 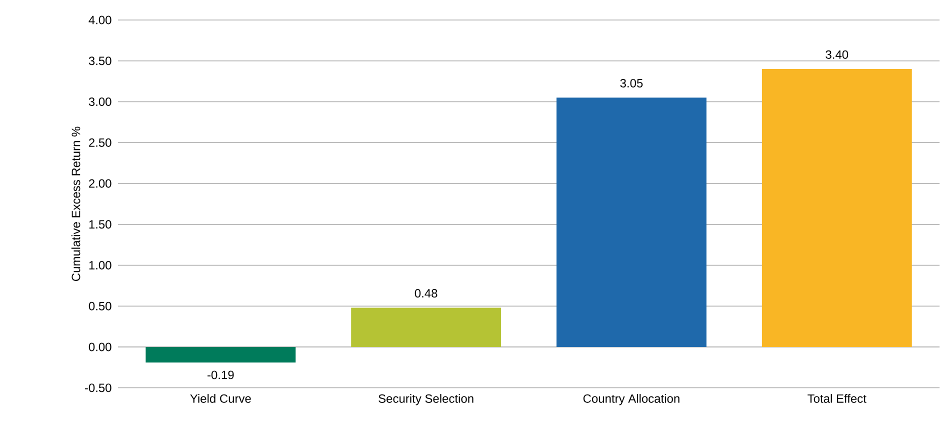 What do you see at coordinates (426, 400) in the screenshot?
I see `x-tick-label: Security Selection` at bounding box center [426, 400].